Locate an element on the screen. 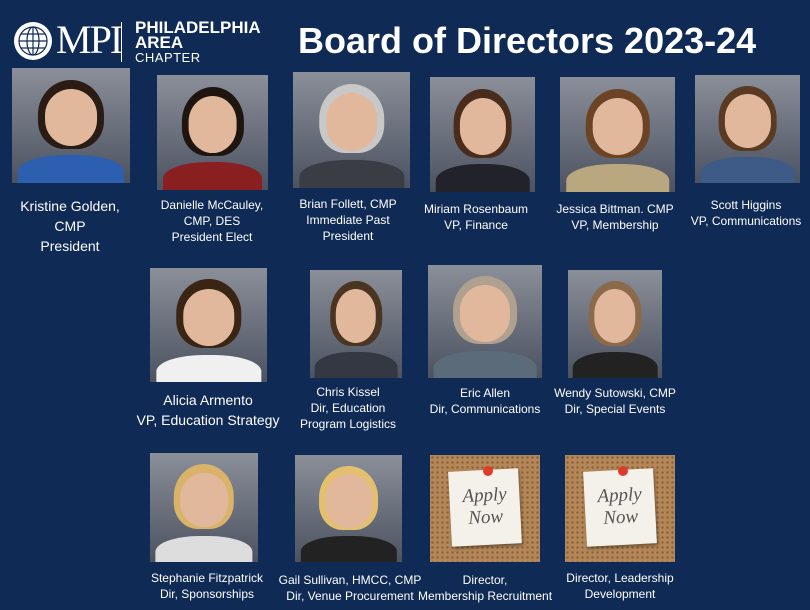  member-name: Stephanie Fitzpatrick is located at coordinates (207, 578).